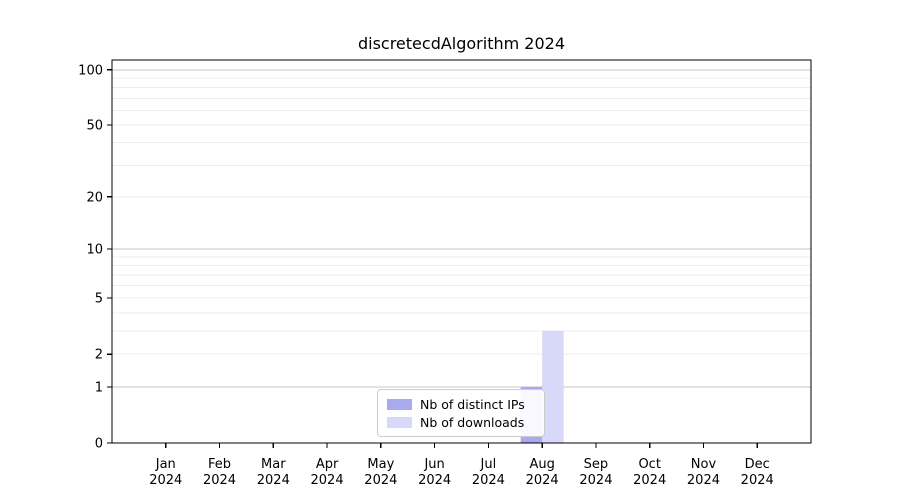  What do you see at coordinates (99, 387) in the screenshot?
I see `y-tick-label: 1` at bounding box center [99, 387].